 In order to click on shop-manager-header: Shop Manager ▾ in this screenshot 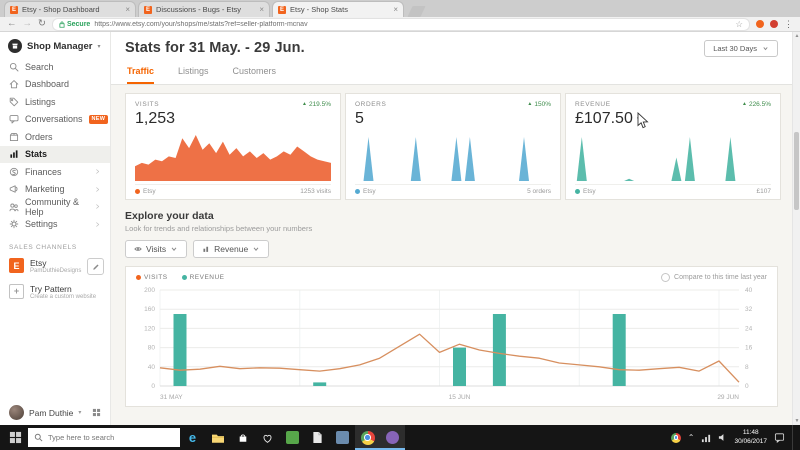, I will do `click(55, 45)`.